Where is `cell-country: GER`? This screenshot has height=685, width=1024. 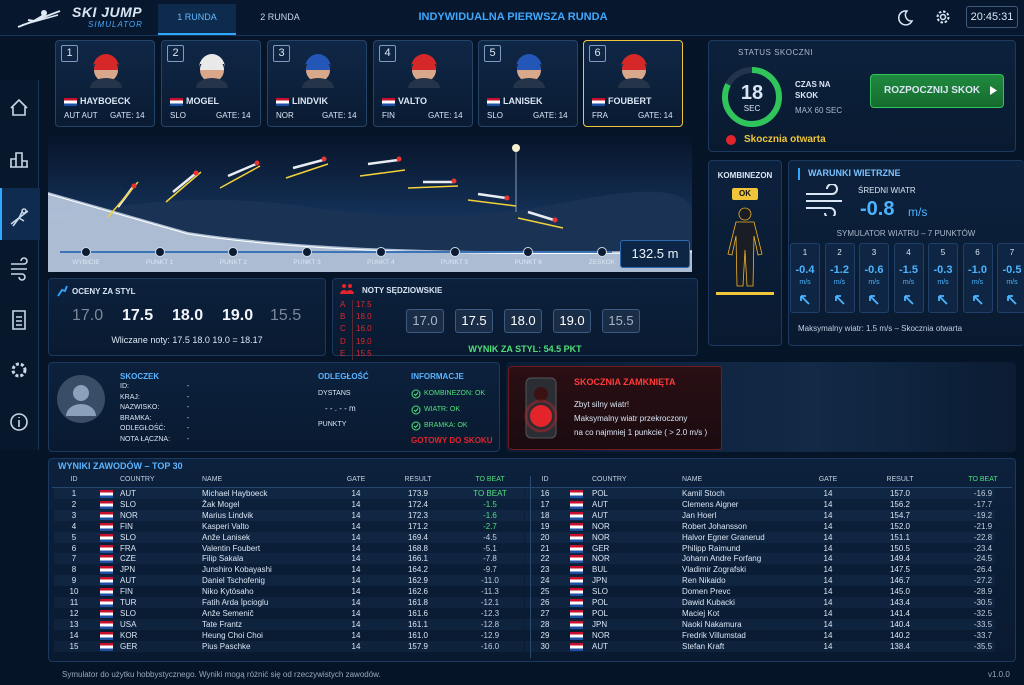
cell-country: GER is located at coordinates (601, 548).